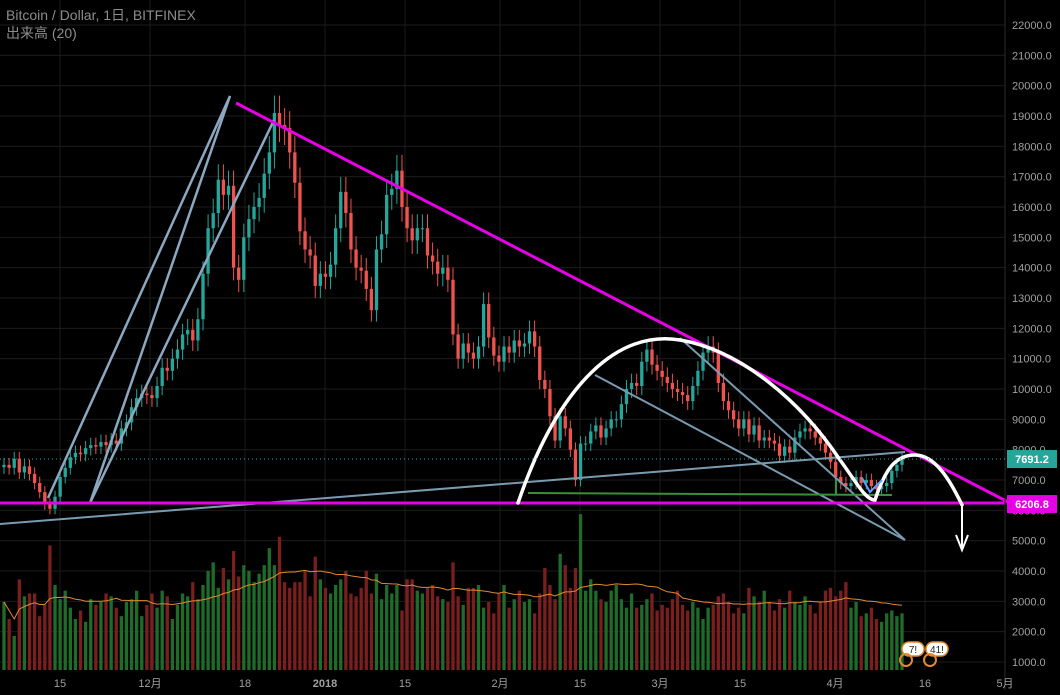  Describe the element at coordinates (1029, 663) in the screenshot. I see `price-tick-label: 1000.0` at that location.